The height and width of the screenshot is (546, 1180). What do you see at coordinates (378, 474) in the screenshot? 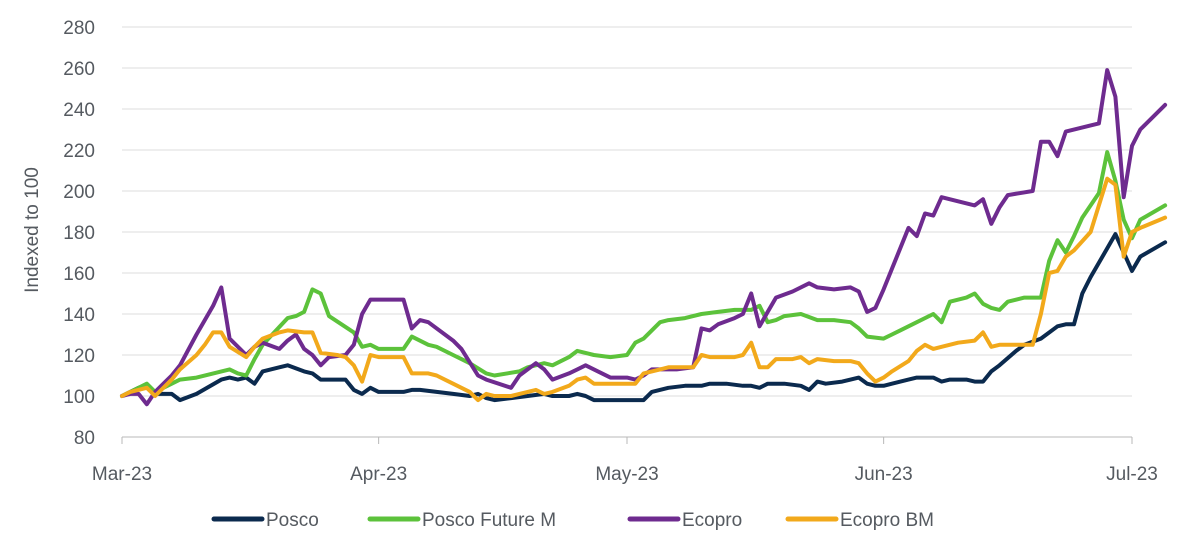
I see `x-tick-label: Apr-23` at bounding box center [378, 474].